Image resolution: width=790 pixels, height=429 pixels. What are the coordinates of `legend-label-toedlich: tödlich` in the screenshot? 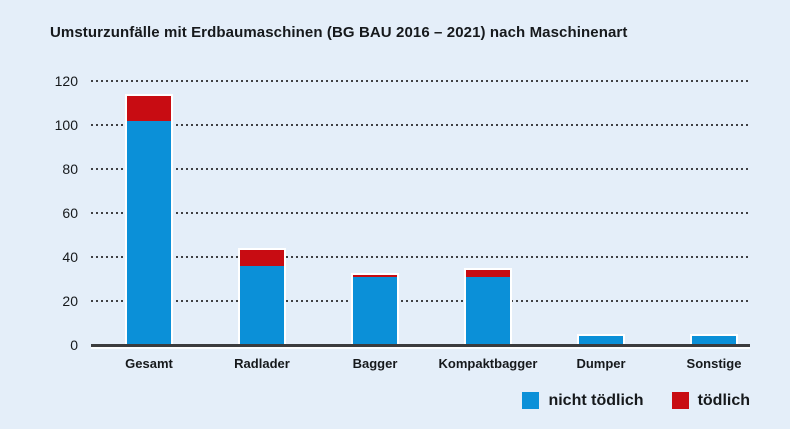 It's located at (723, 400).